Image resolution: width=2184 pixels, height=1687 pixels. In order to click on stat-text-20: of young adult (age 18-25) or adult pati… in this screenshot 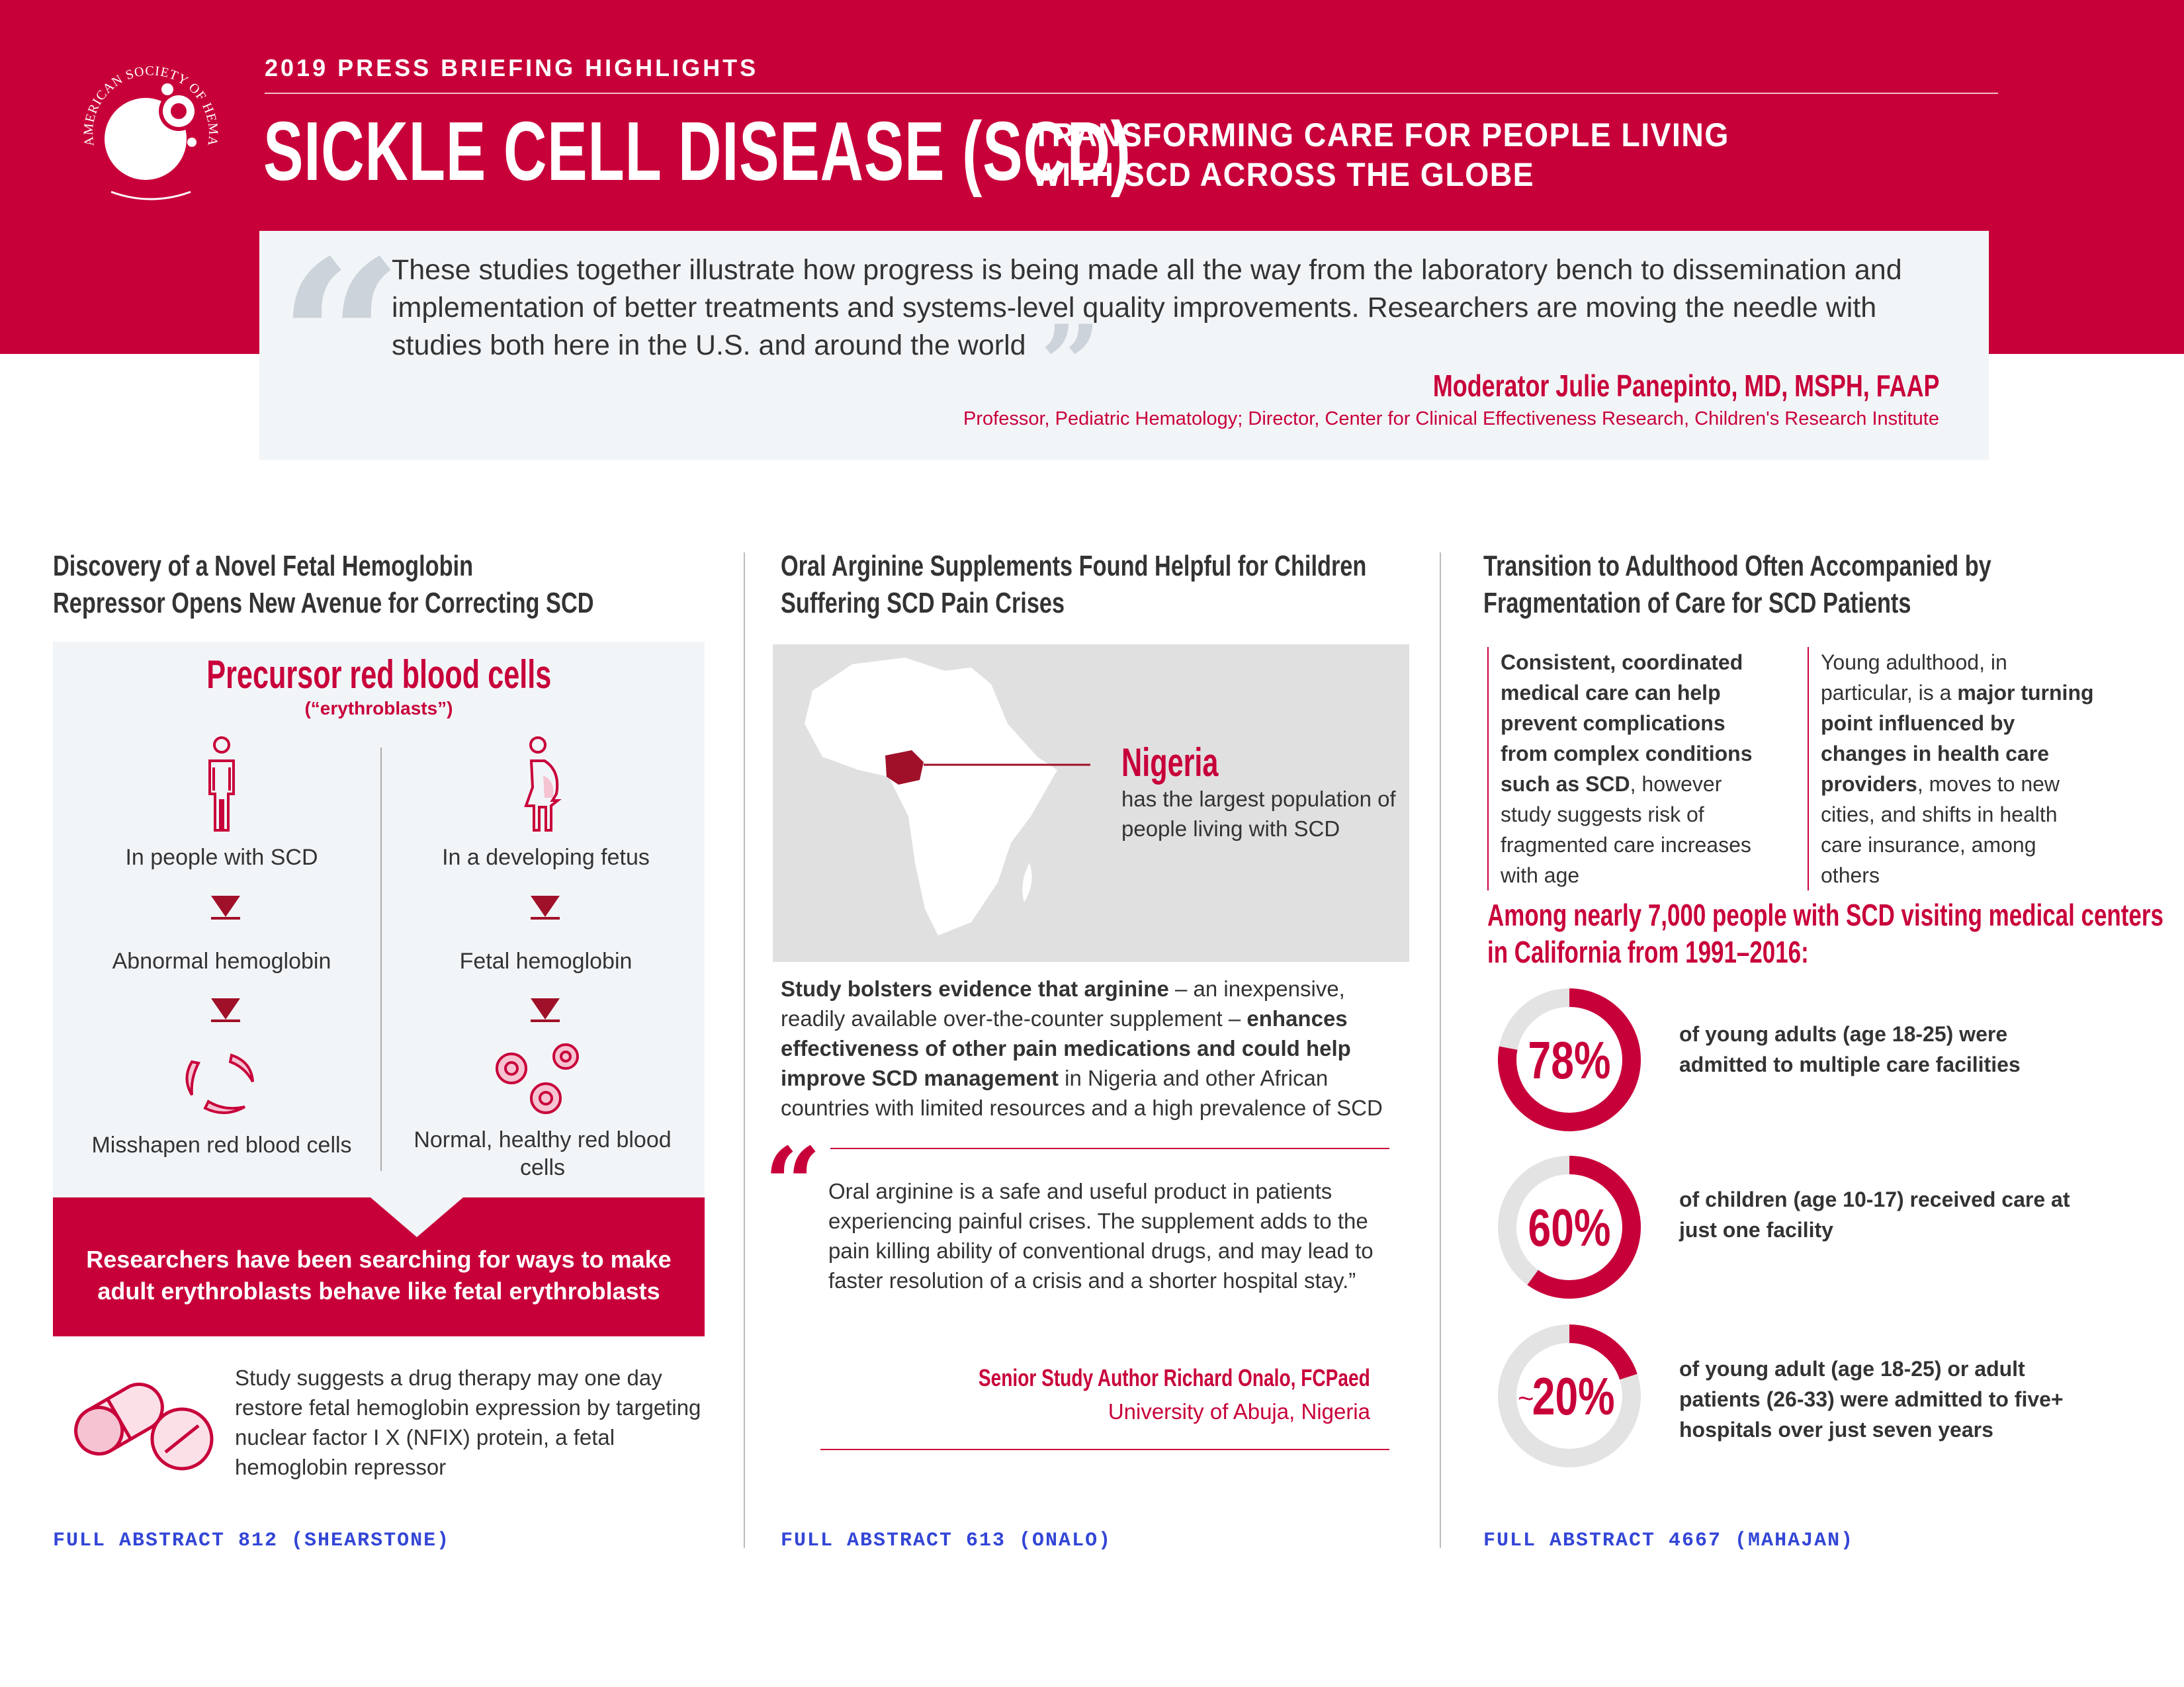, I will do `click(1871, 1400)`.